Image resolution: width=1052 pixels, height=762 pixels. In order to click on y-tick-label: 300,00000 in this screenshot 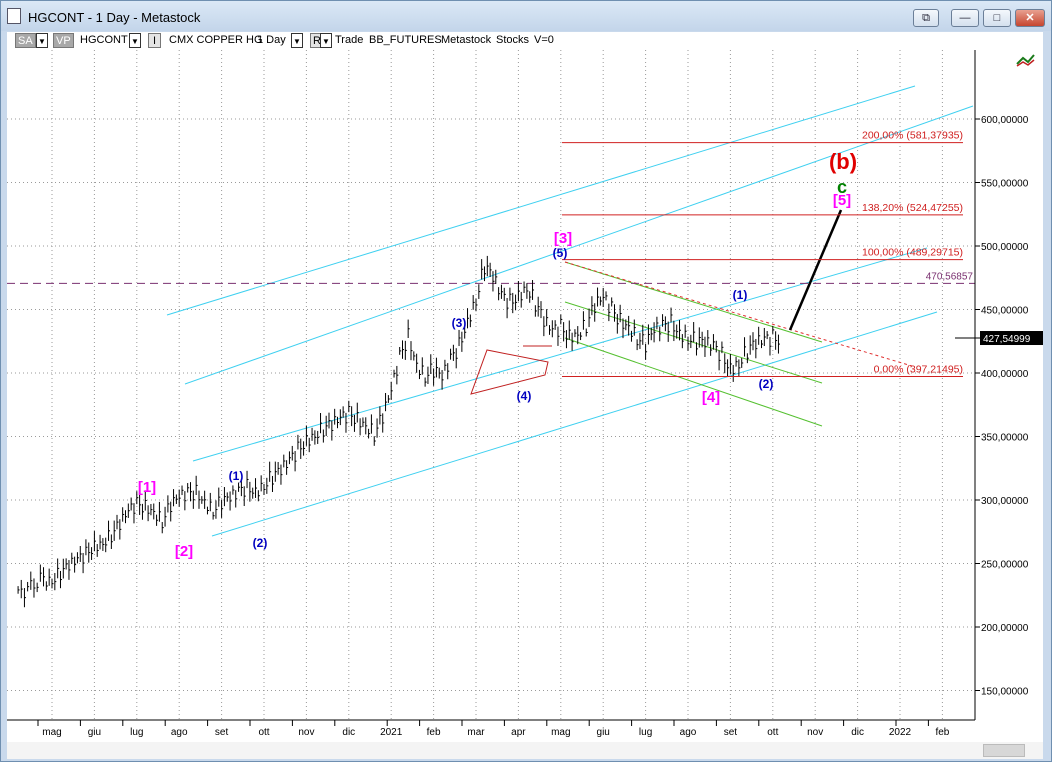, I will do `click(1005, 501)`.